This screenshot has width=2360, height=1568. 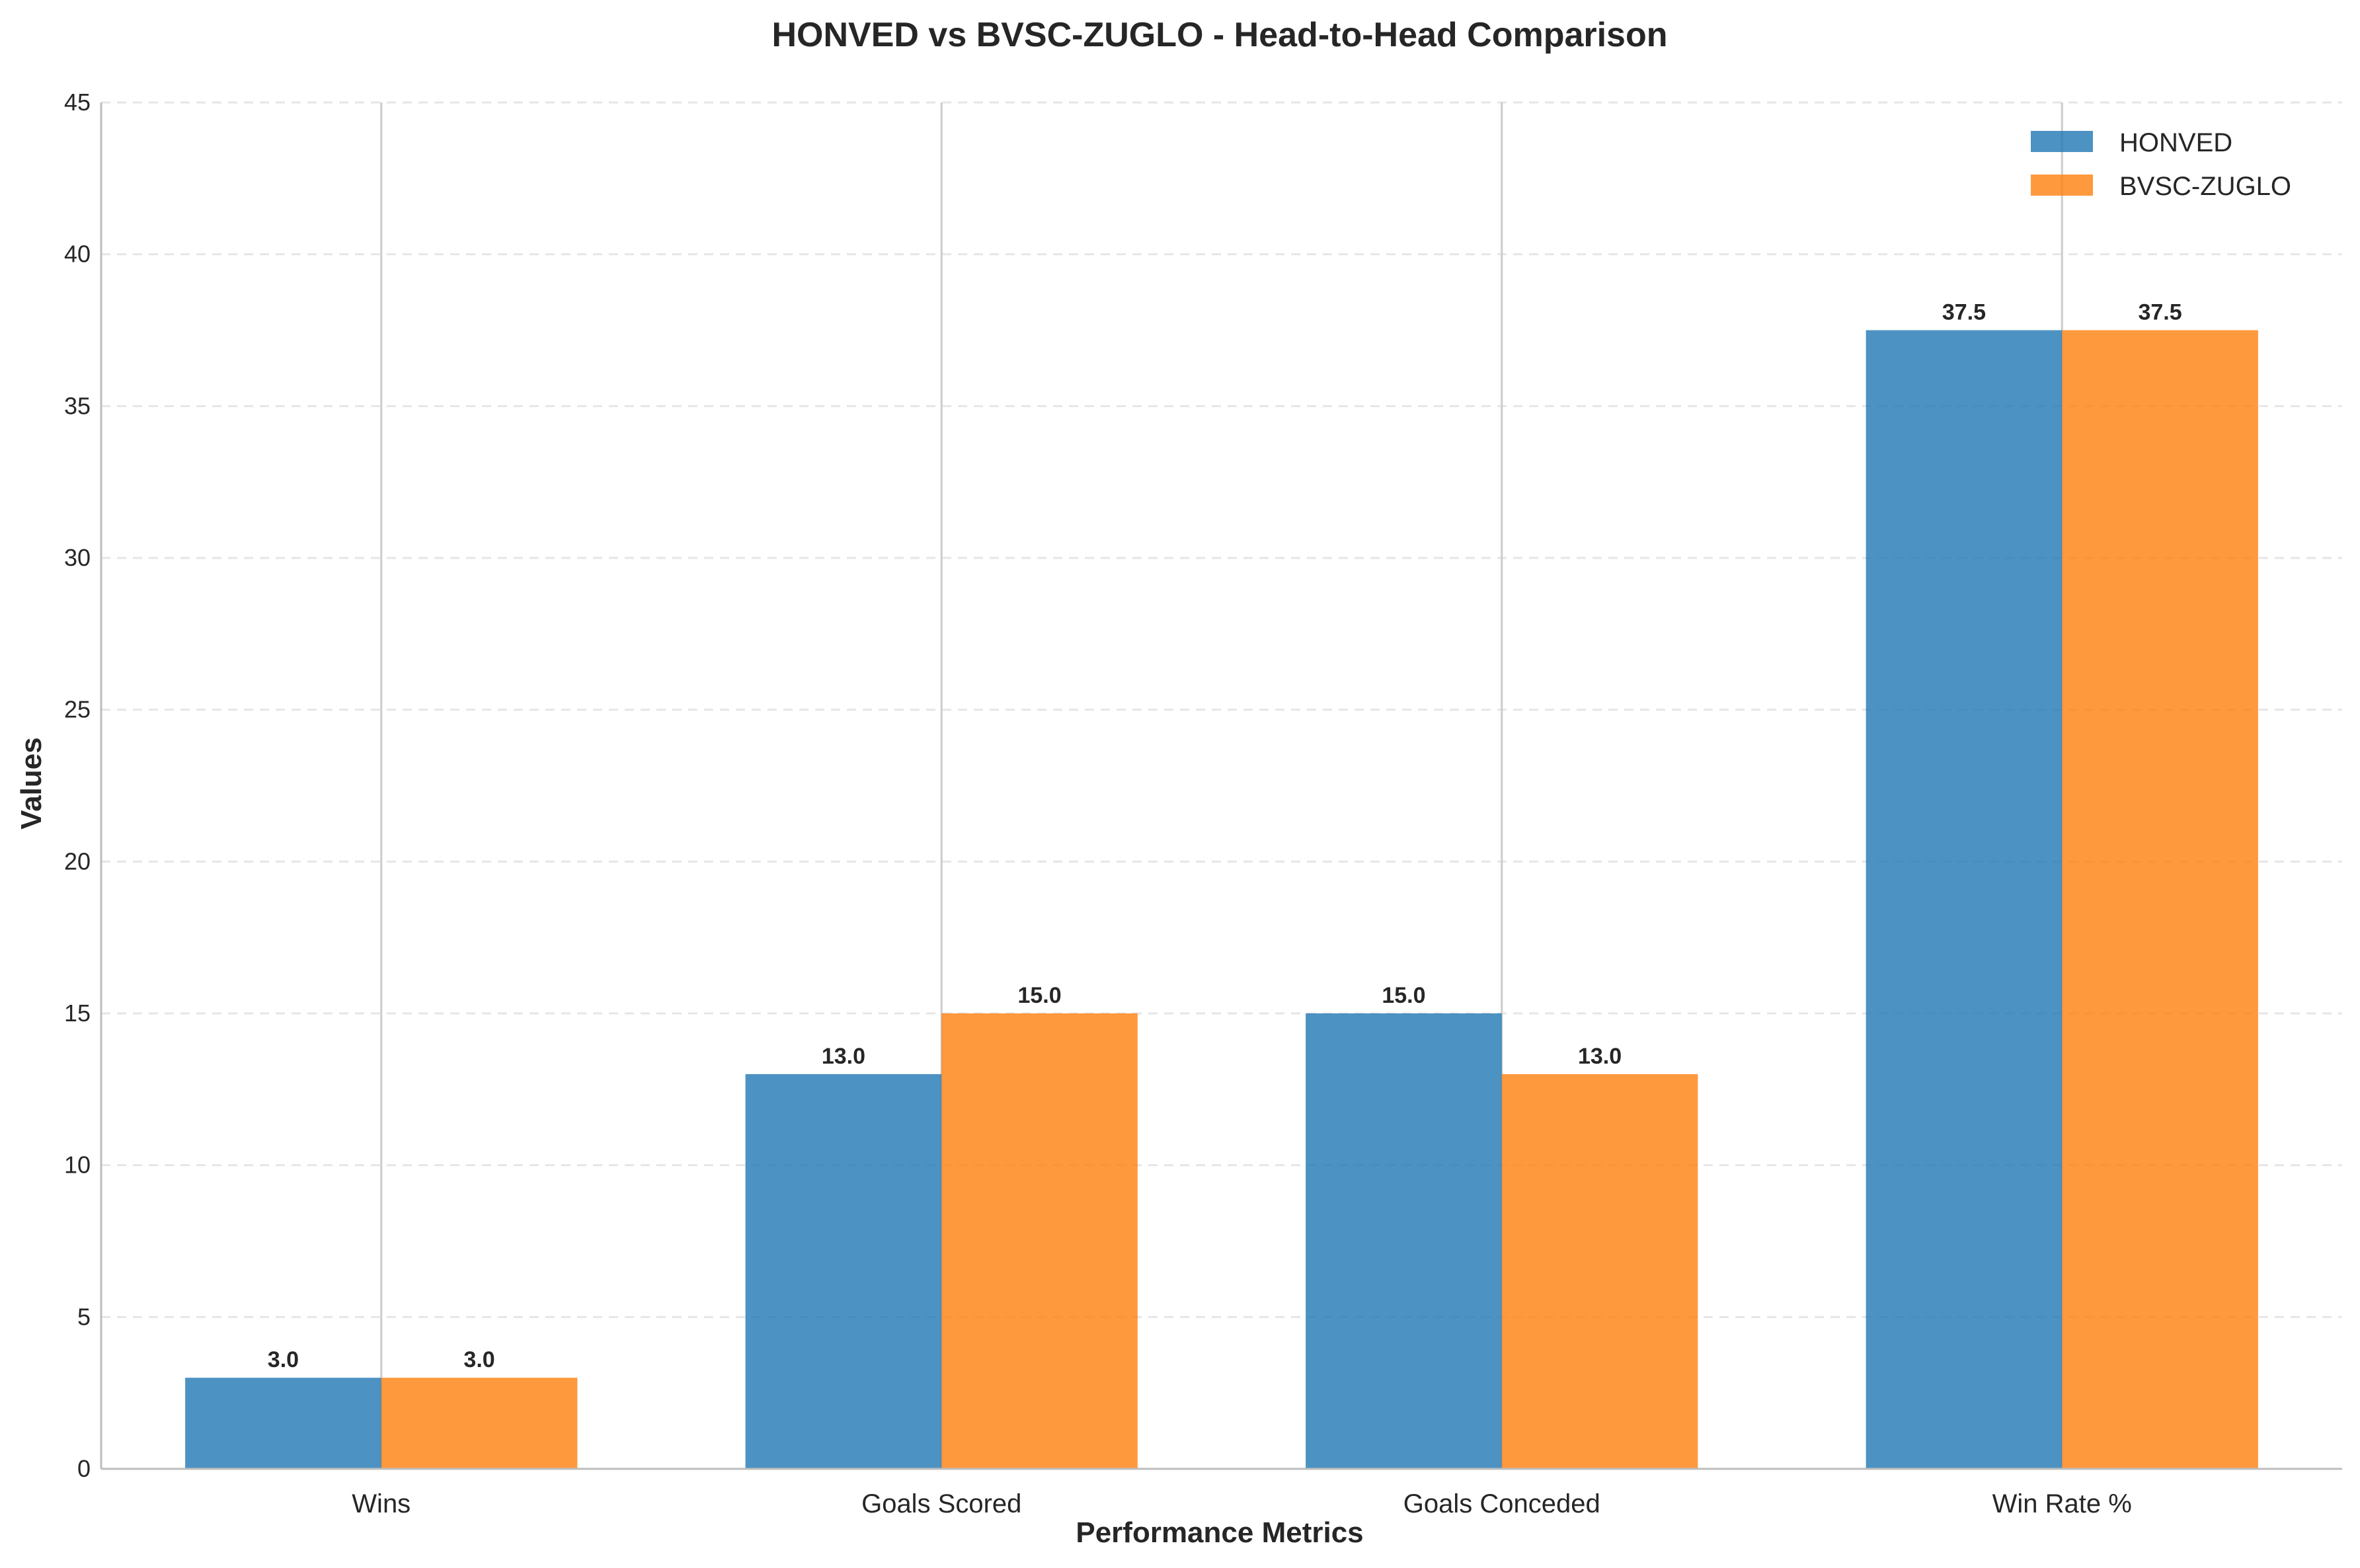 What do you see at coordinates (1501, 1503) in the screenshot?
I see `x-tick-label: Goals Conceded` at bounding box center [1501, 1503].